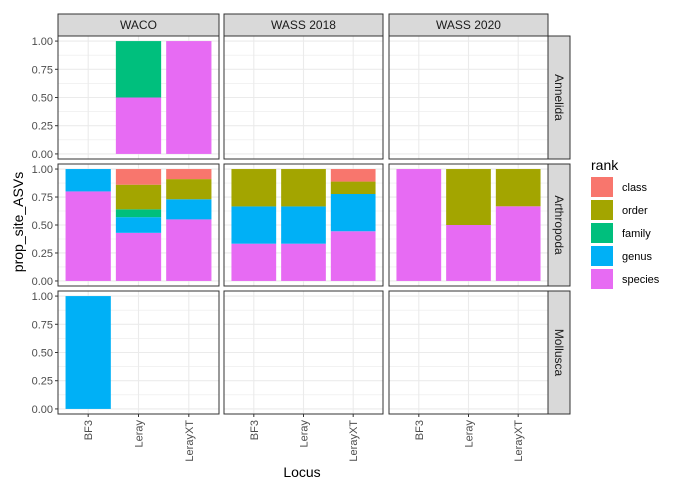  Describe the element at coordinates (559, 353) in the screenshot. I see `facet-row-label: Mollusca` at that location.